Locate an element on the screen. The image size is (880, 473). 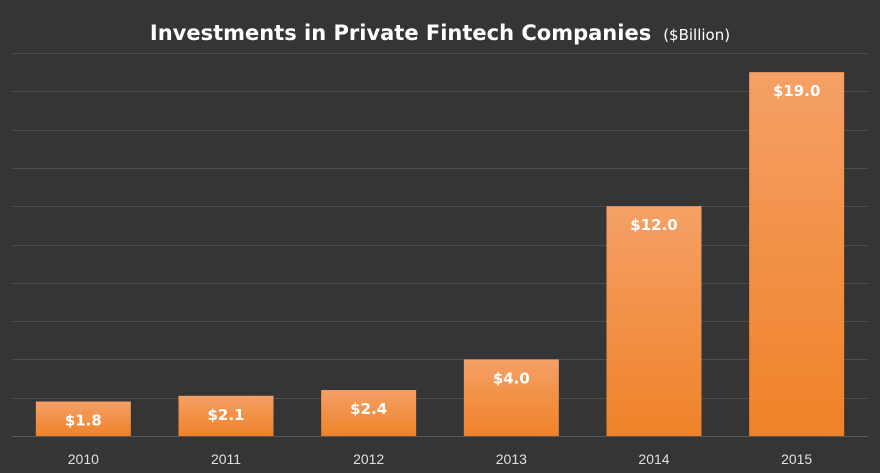
bar-2011 is located at coordinates (226, 415).